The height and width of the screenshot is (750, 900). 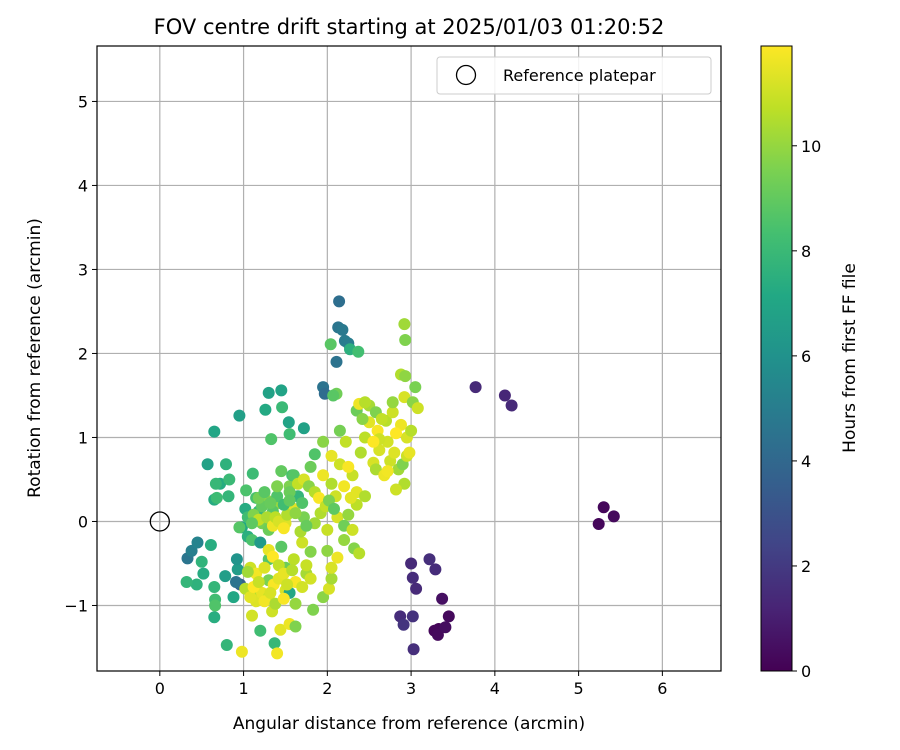 I want to click on y-axis-ticks: −1 0 1 2 3 4 5, so click(x=80, y=353).